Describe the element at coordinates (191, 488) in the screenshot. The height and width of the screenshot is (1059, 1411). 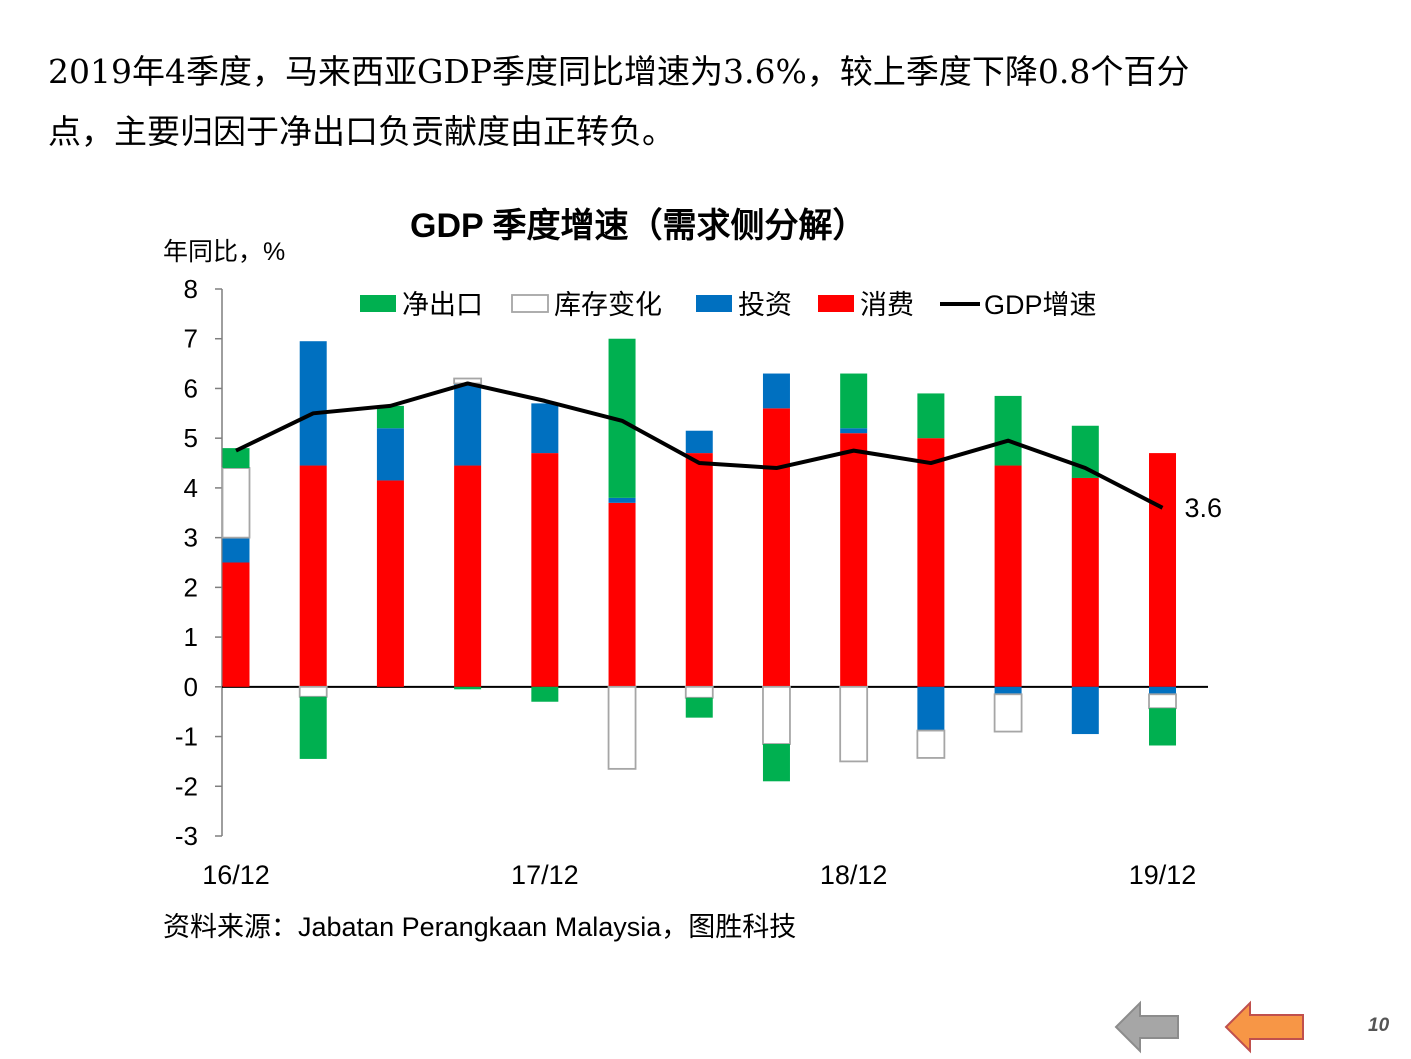
I see `y-tick-label: 4` at that location.